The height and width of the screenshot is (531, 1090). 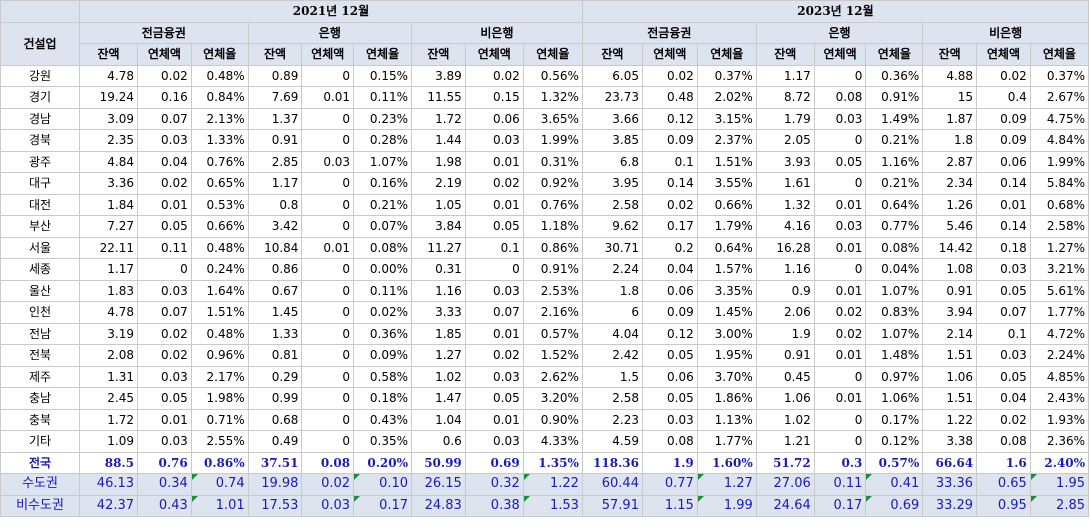 I want to click on value-cell: 3.15%, so click(x=726, y=118).